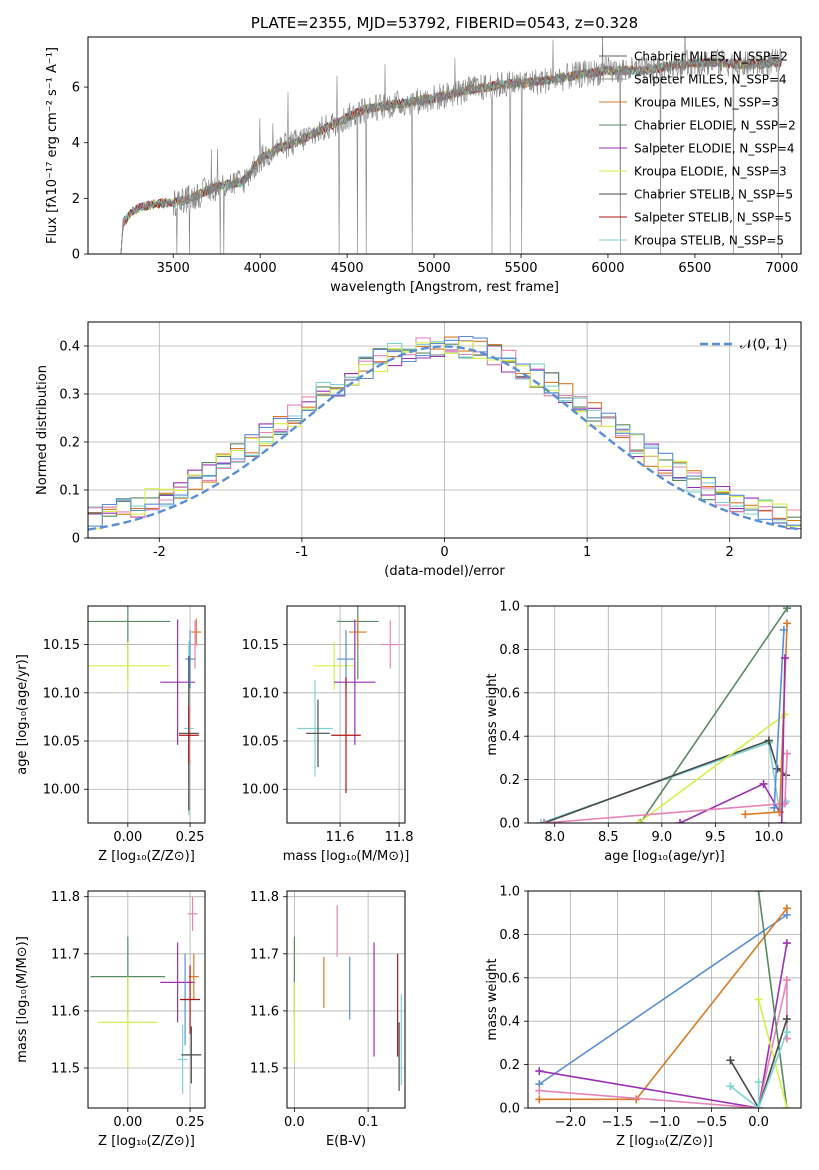 Image resolution: width=819 pixels, height=1170 pixels. Describe the element at coordinates (768, 837) in the screenshot. I see `x-tick-label: 10.0` at that location.